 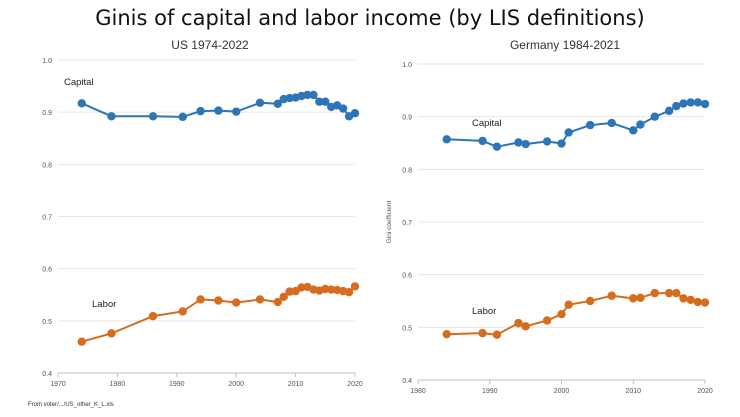 I want to click on de-ytick-label: 0.8, so click(x=407, y=170).